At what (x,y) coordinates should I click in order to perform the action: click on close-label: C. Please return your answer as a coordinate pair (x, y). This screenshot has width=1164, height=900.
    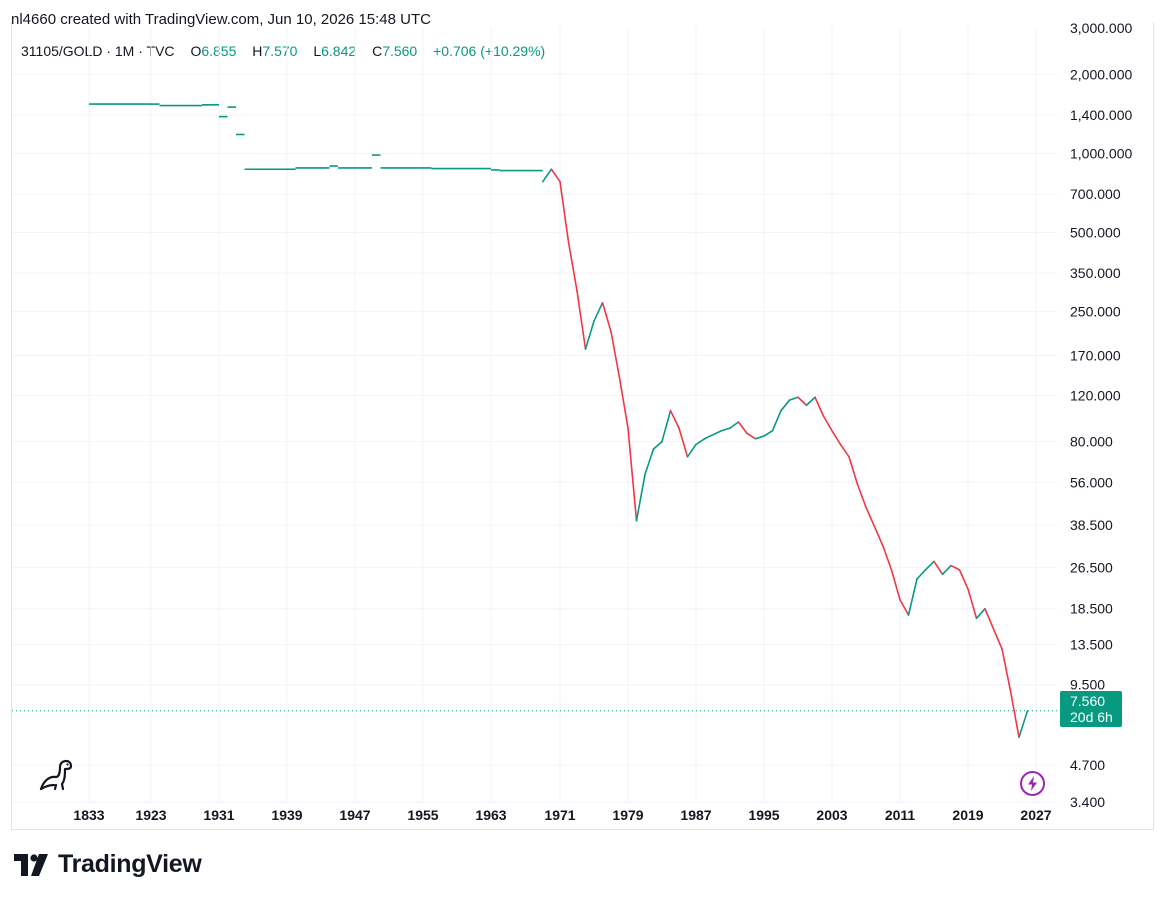
    Looking at the image, I should click on (377, 51).